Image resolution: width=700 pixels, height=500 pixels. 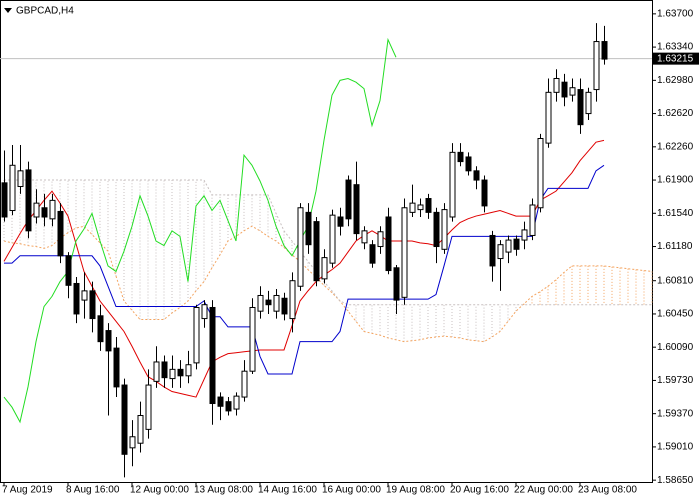 What do you see at coordinates (675, 314) in the screenshot?
I see `y-tick-label: 1.60450` at bounding box center [675, 314].